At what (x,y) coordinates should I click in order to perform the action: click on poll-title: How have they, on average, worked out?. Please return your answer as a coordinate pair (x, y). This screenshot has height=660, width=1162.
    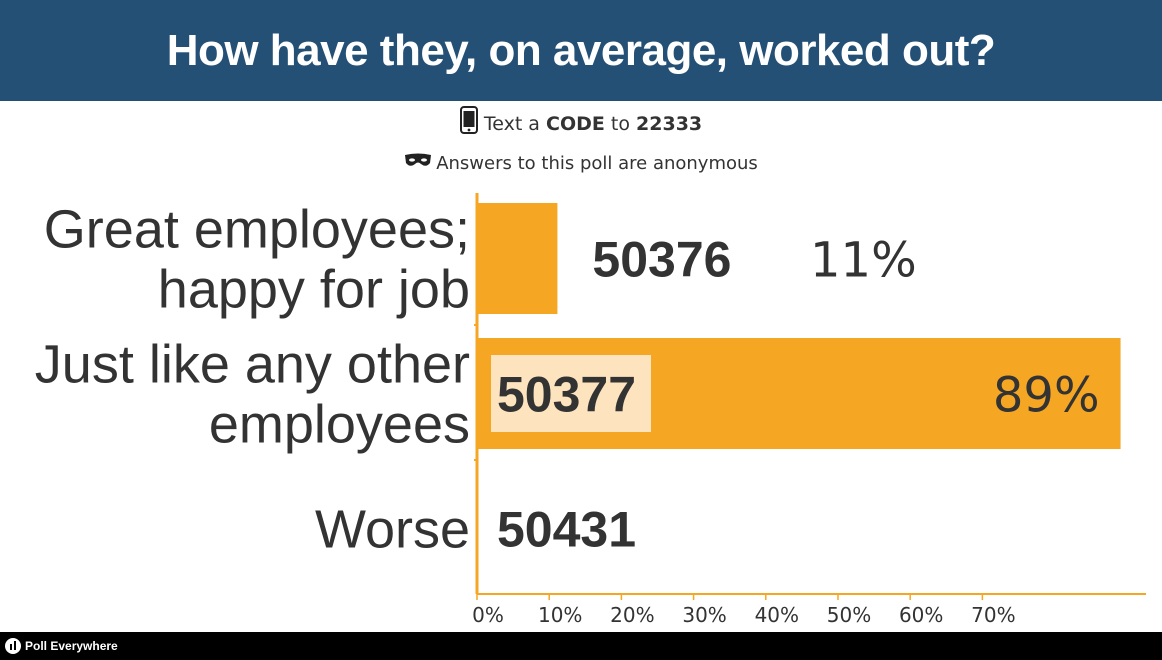
    Looking at the image, I should click on (581, 50).